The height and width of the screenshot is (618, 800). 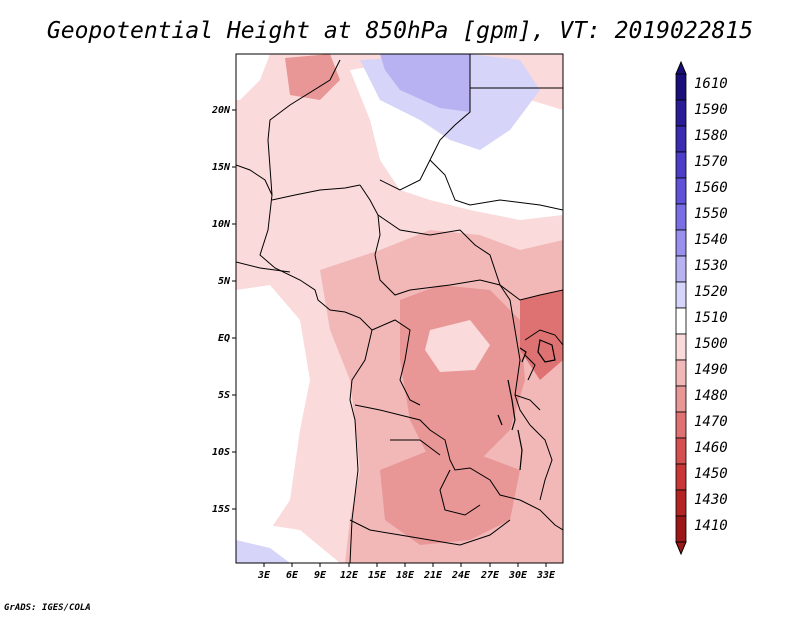 I want to click on colorbar-label: 1410, so click(x=711, y=526).